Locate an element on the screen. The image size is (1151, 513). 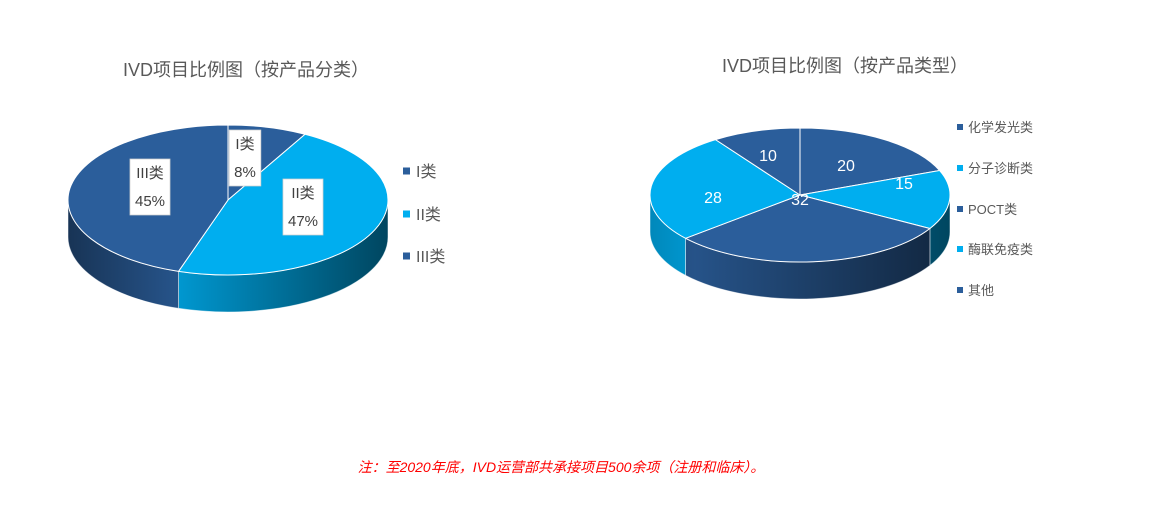
legend-product-class: I类 II类 III类 is located at coordinates (424, 214).